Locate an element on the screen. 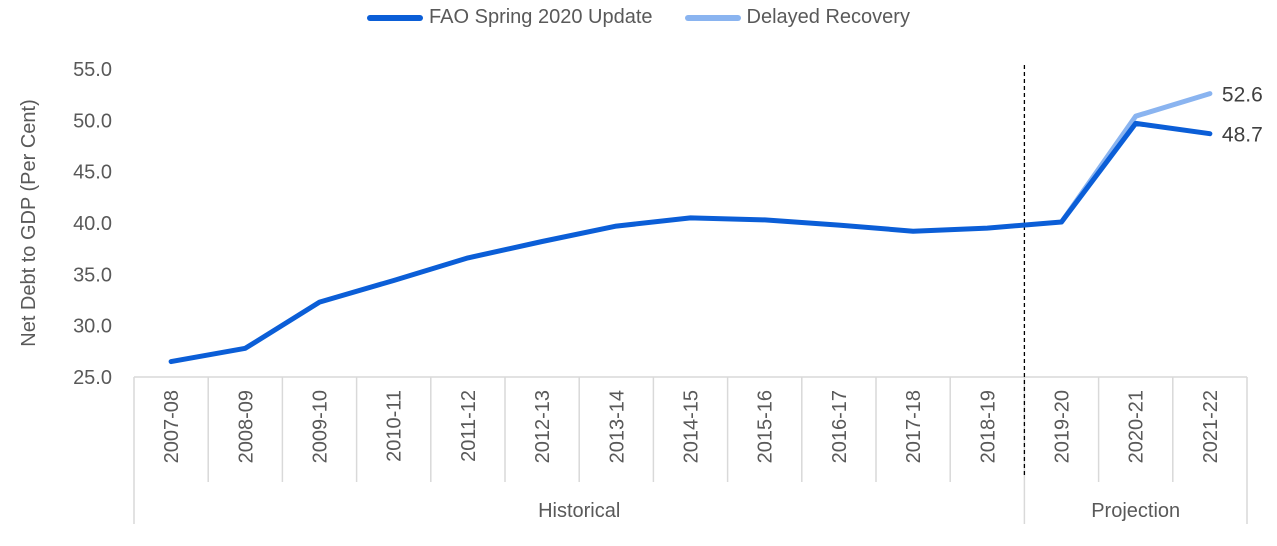 The image size is (1277, 546). x-tick-label: 2018-19 is located at coordinates (988, 426).